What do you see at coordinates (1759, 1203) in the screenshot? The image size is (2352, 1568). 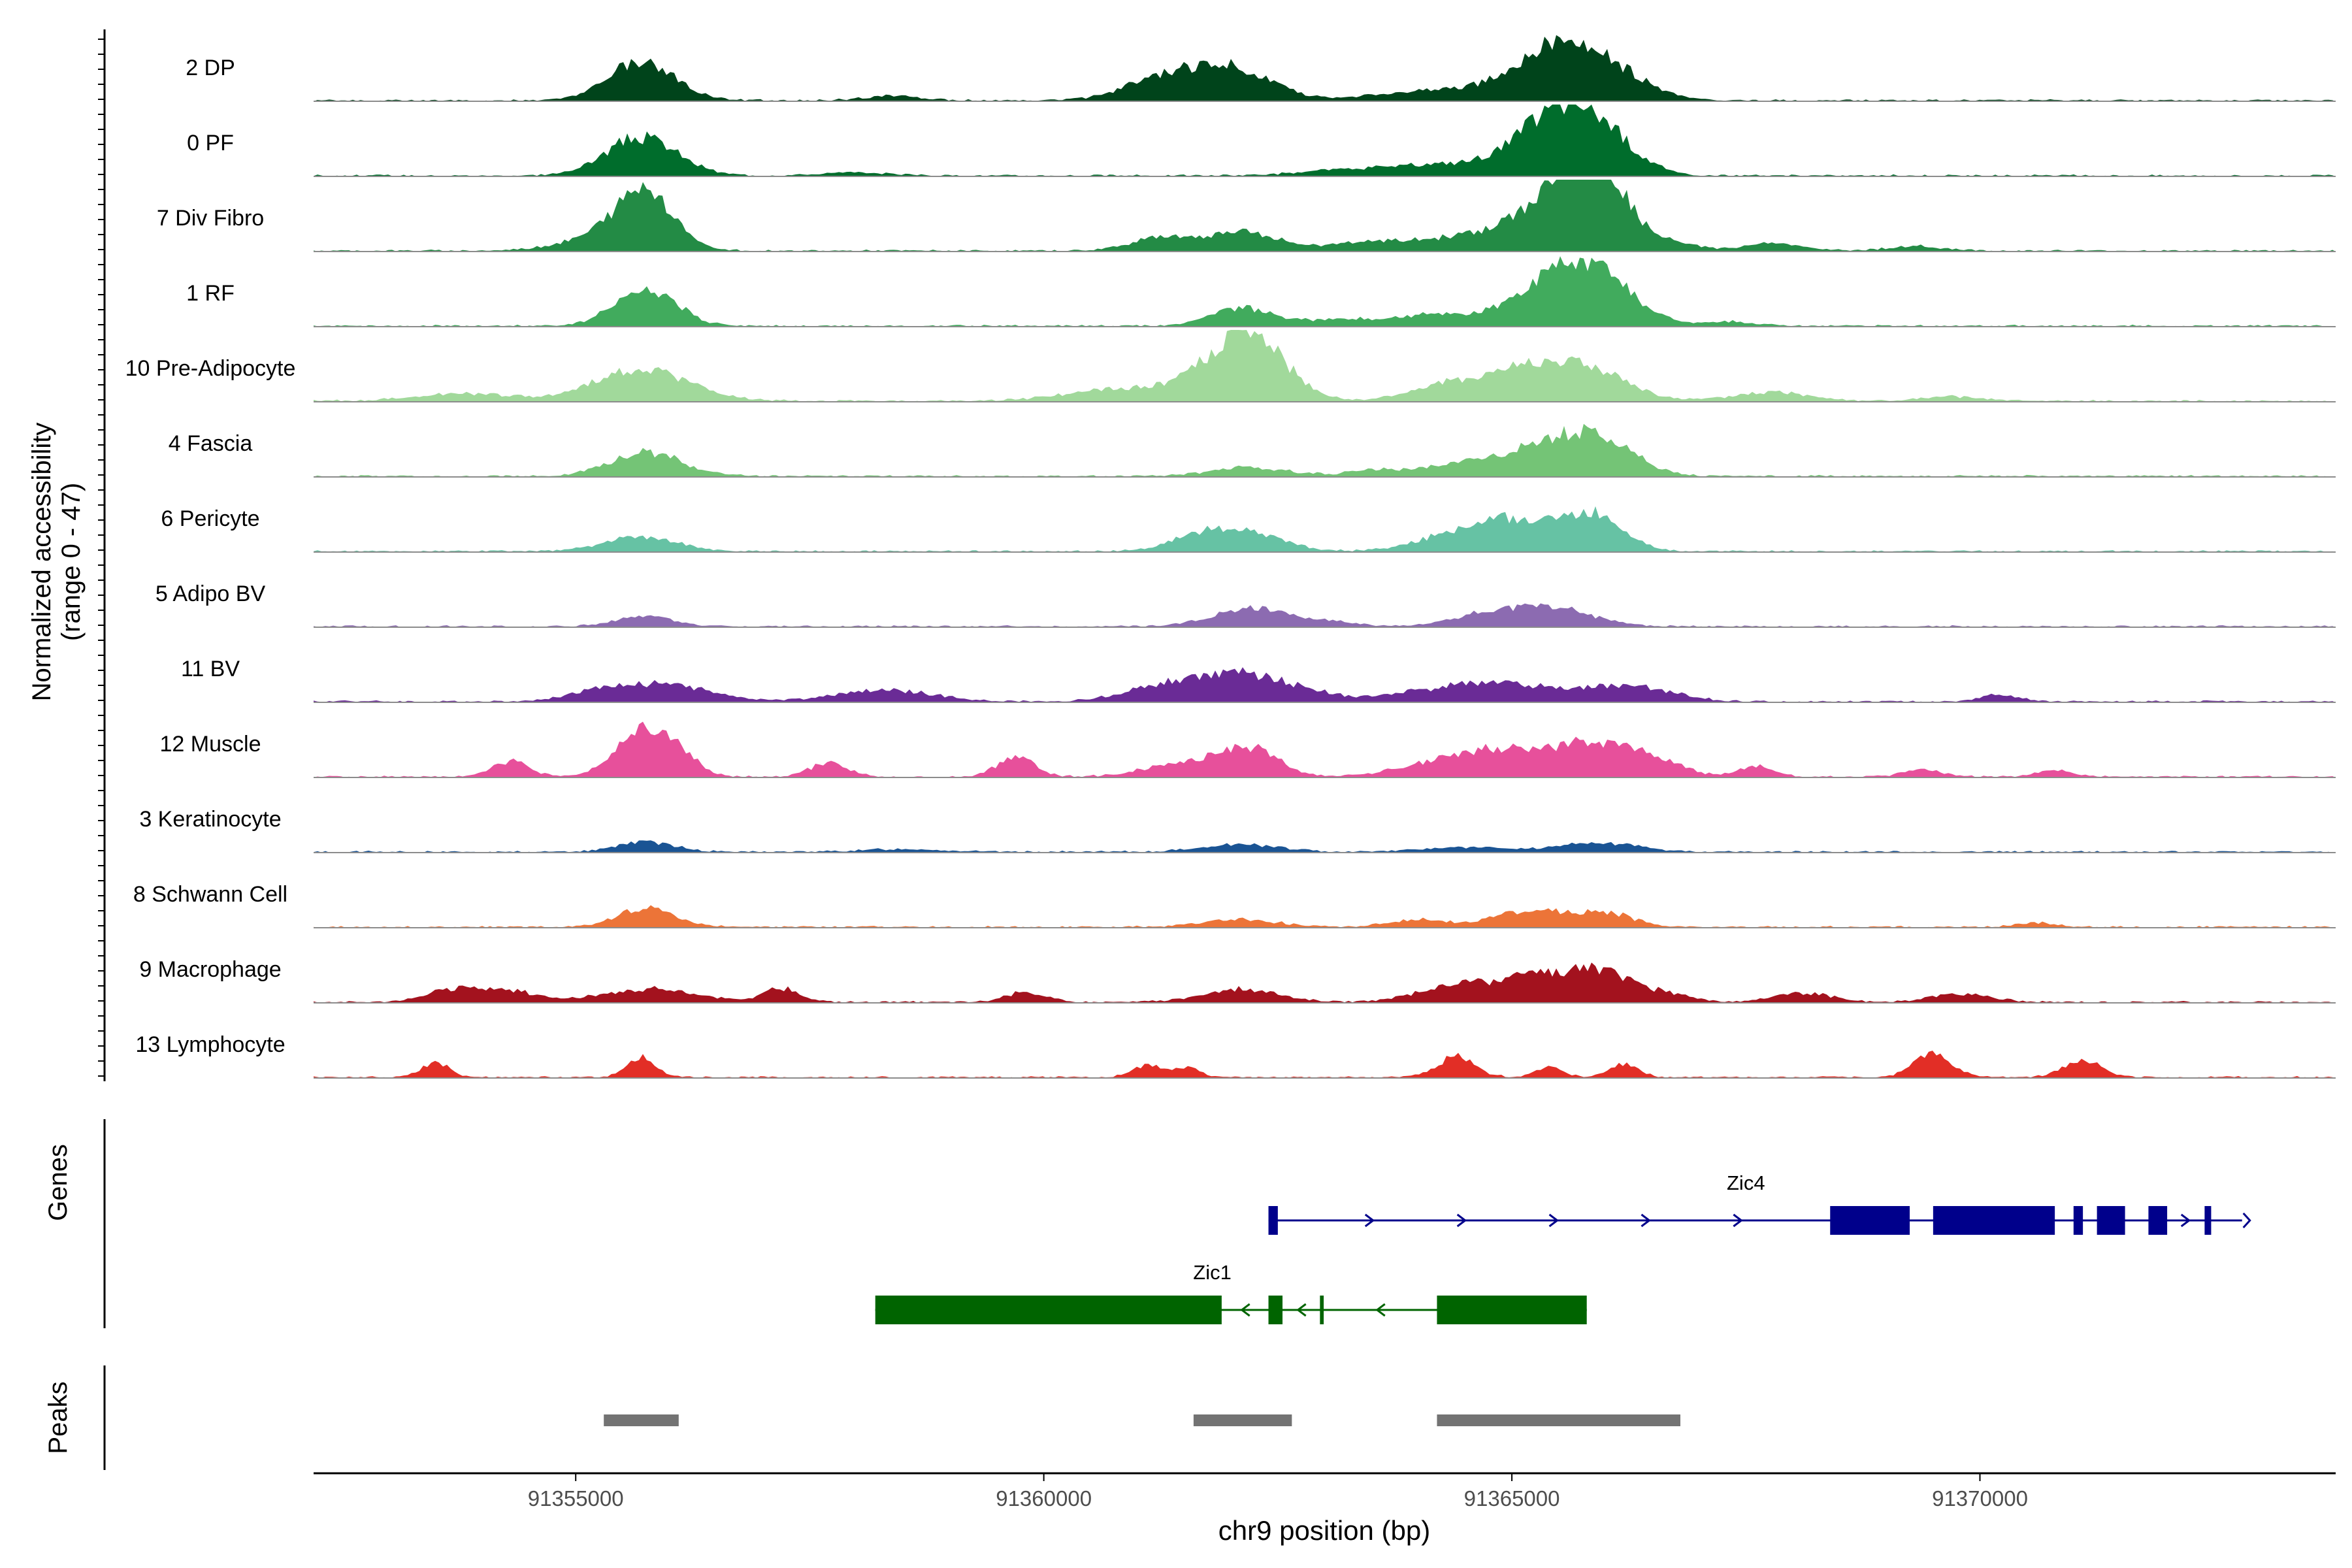 I see `gene-zic4: Zic4` at bounding box center [1759, 1203].